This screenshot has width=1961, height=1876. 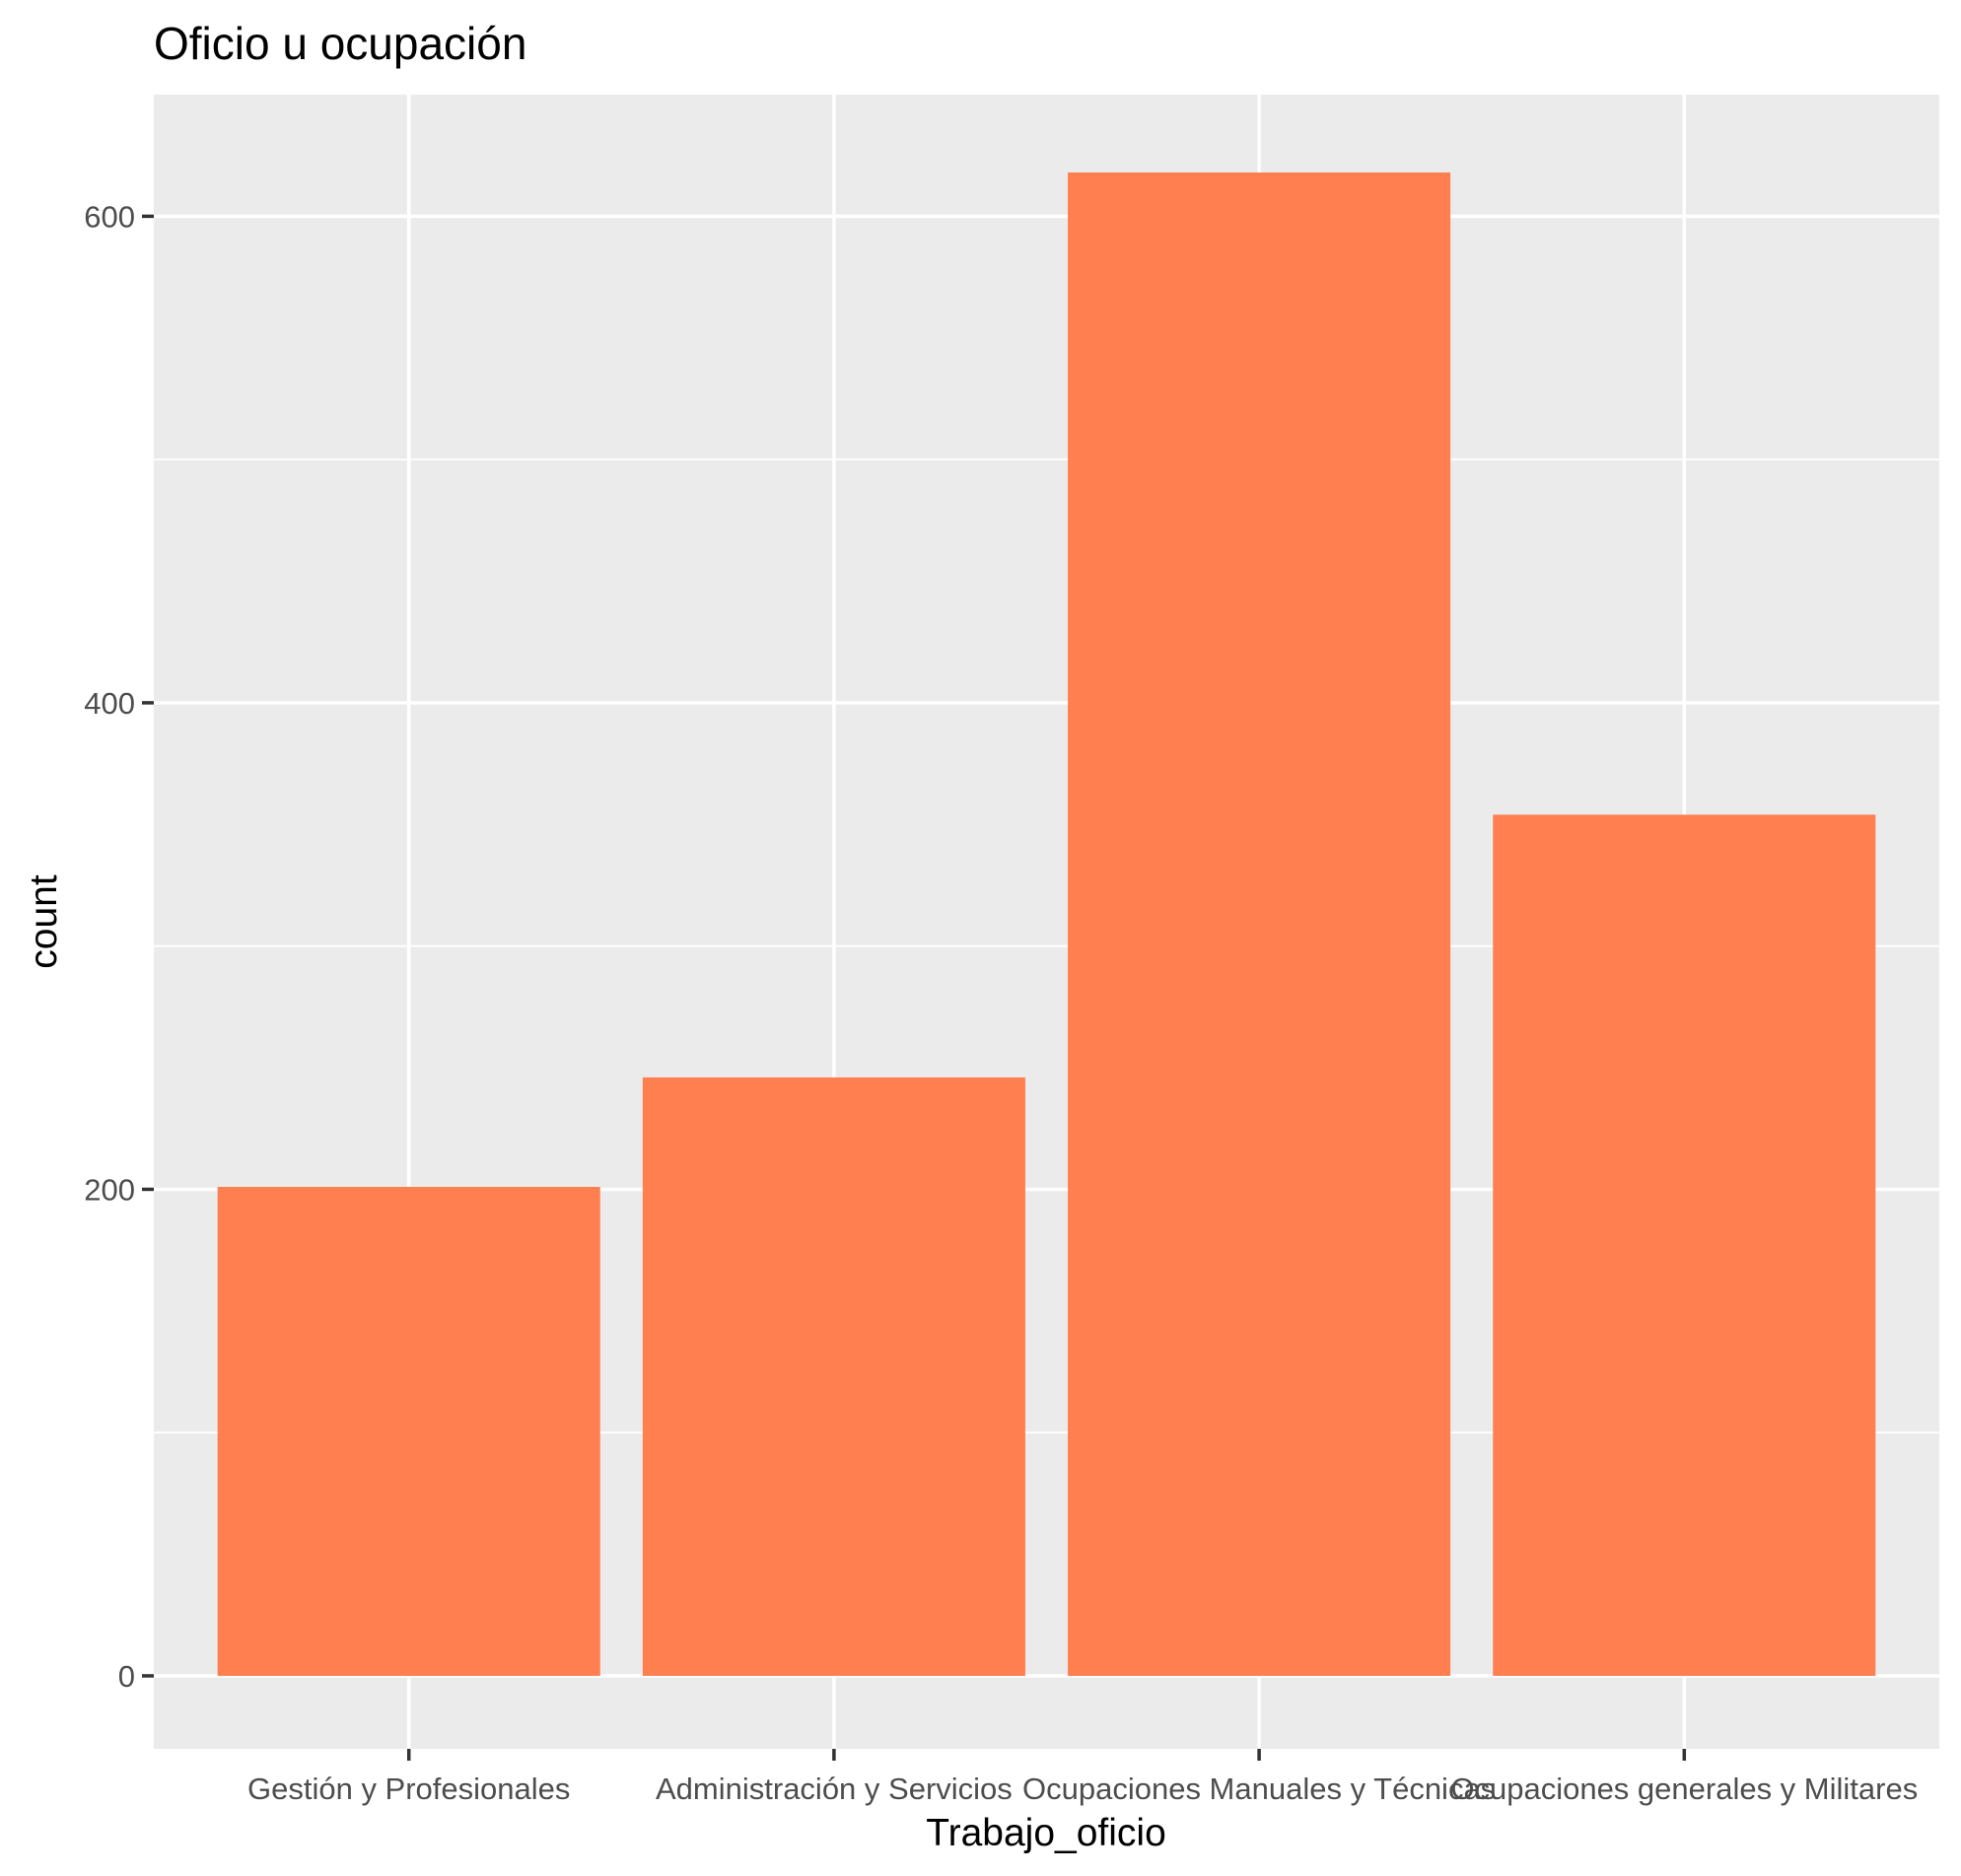 I want to click on x-tick-label: Ocupaciones generales y Militares, so click(x=1684, y=1789).